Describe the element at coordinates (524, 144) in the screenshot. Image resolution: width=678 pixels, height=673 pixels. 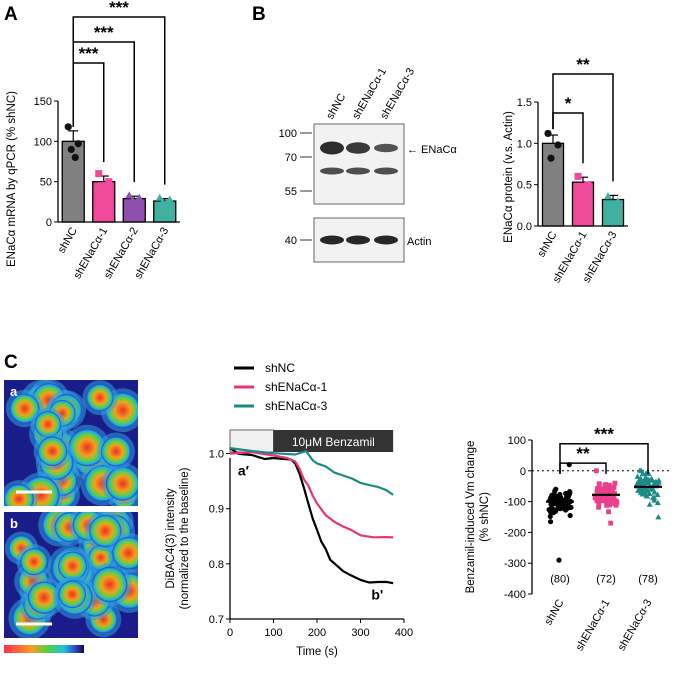
I see `y-tick-label: 1.0` at that location.